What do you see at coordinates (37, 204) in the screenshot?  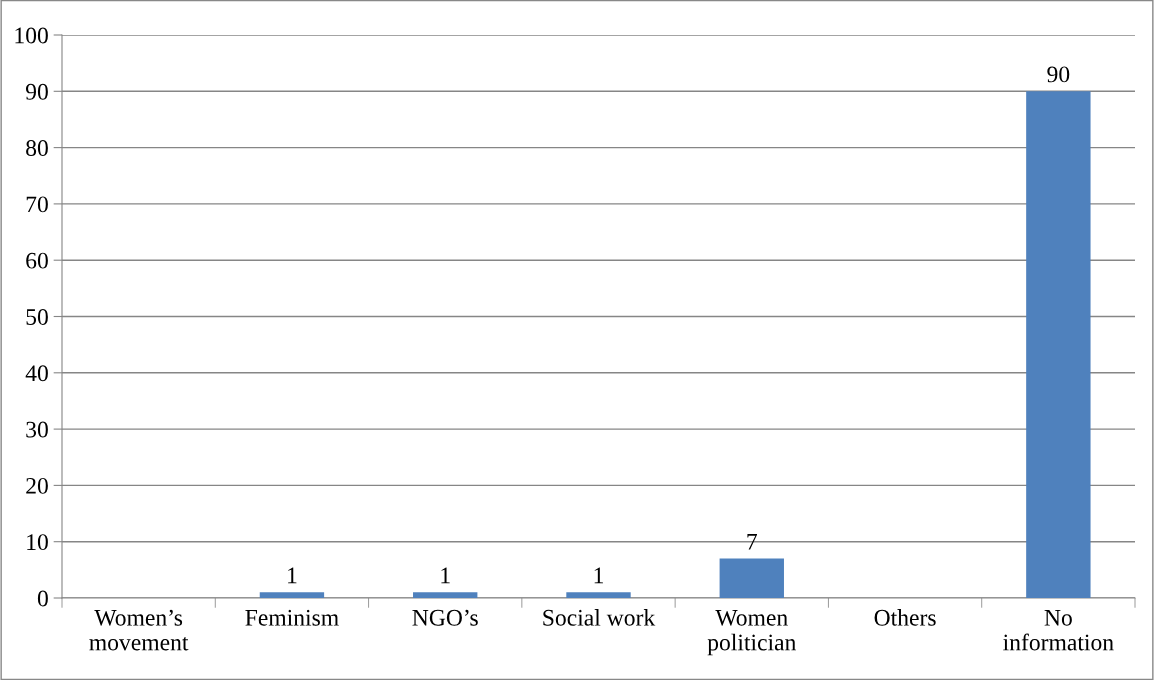 I see `y-tick-label: 70` at bounding box center [37, 204].